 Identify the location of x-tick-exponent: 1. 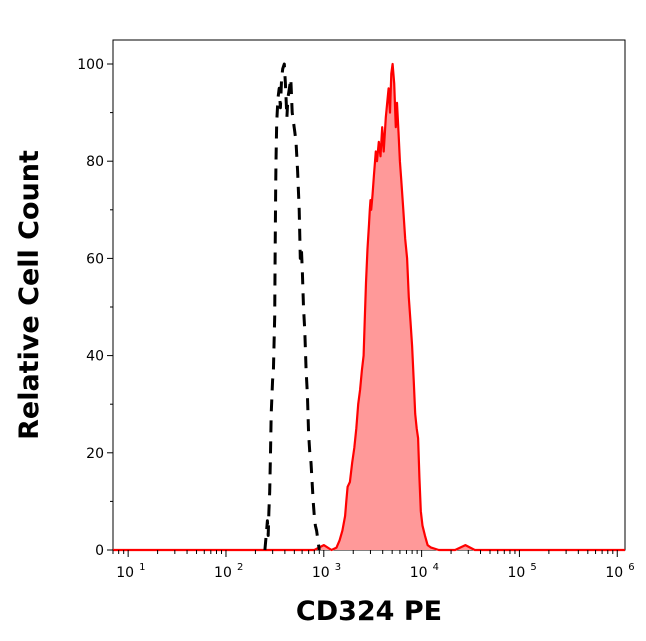
(142, 567).